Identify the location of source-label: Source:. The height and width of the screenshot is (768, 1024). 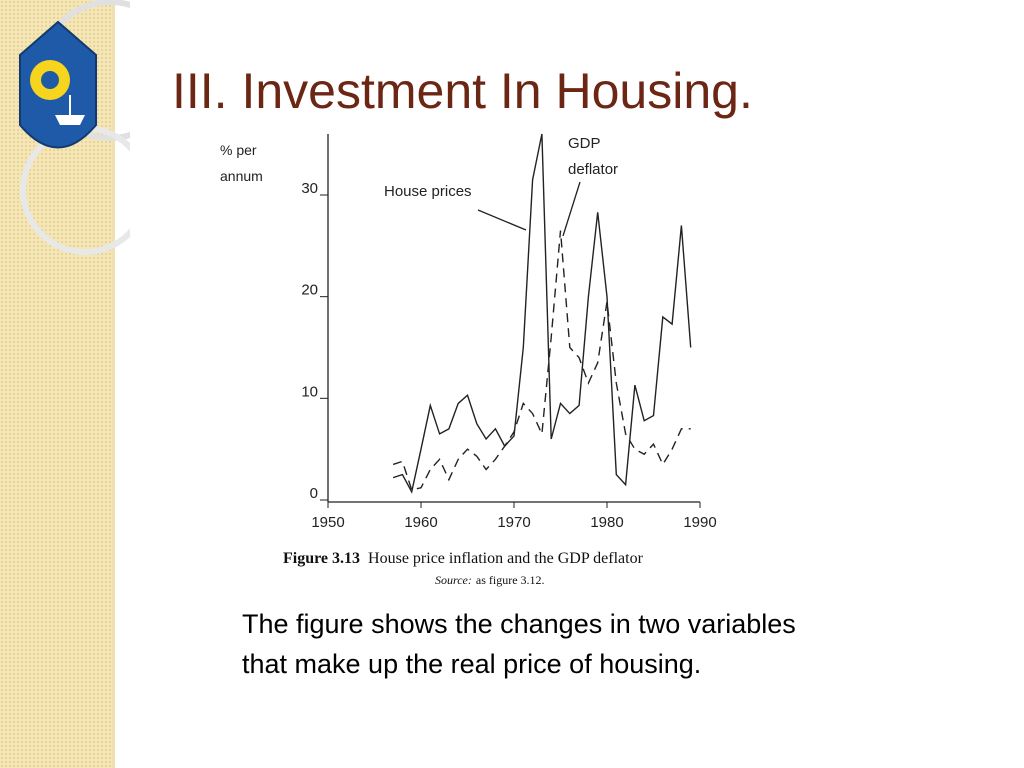
(453, 580).